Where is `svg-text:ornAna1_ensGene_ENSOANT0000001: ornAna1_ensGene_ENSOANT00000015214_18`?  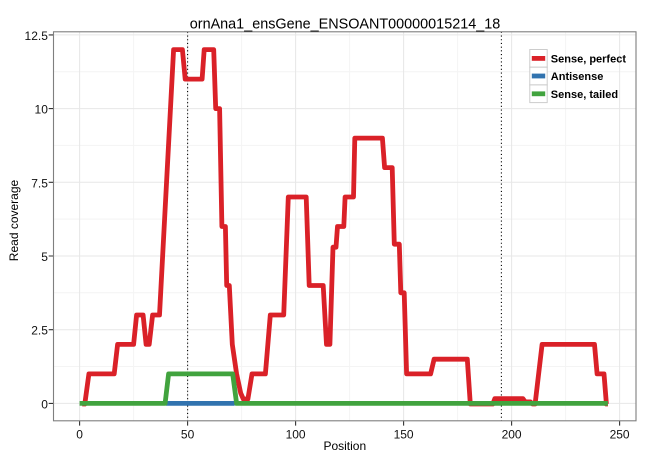 svg-text:ornAna1_ensGene_ENSOANT0000001: ornAna1_ensGene_ENSOANT00000015214_18 is located at coordinates (345, 25).